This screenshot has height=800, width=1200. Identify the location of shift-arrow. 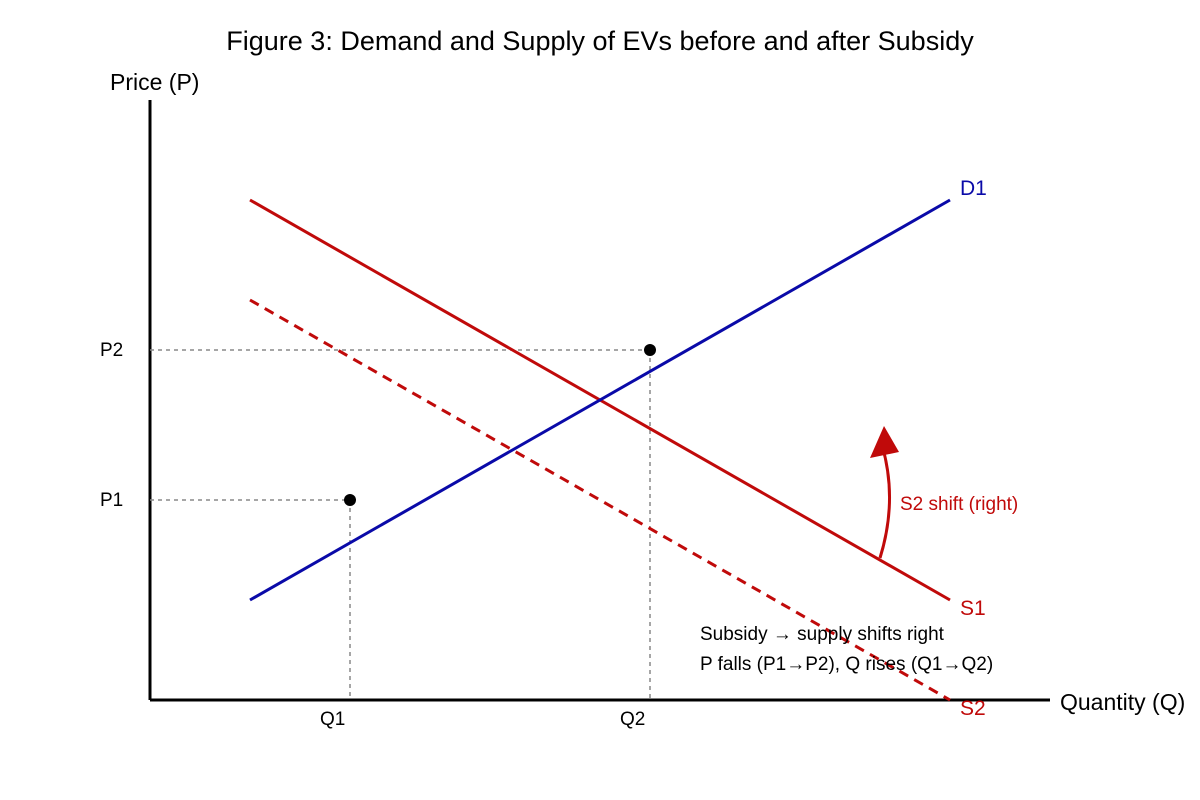
(885, 501).